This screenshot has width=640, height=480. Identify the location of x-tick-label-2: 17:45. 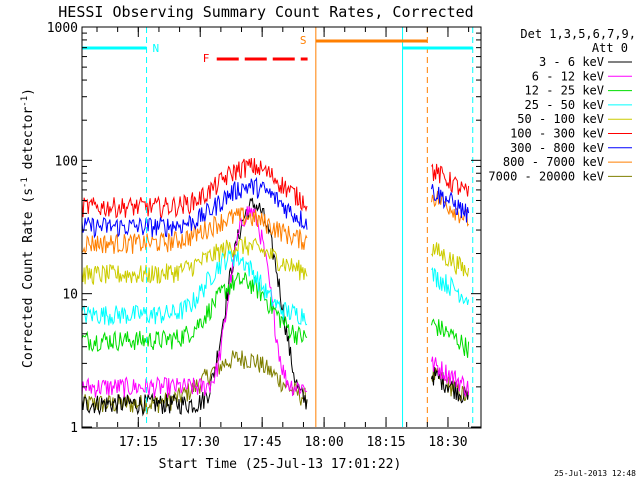
(262, 442).